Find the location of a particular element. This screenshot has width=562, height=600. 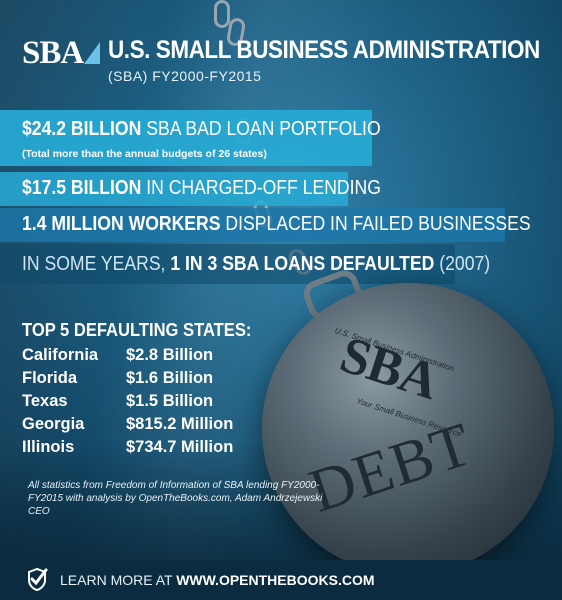

state-name: Texas is located at coordinates (45, 401).